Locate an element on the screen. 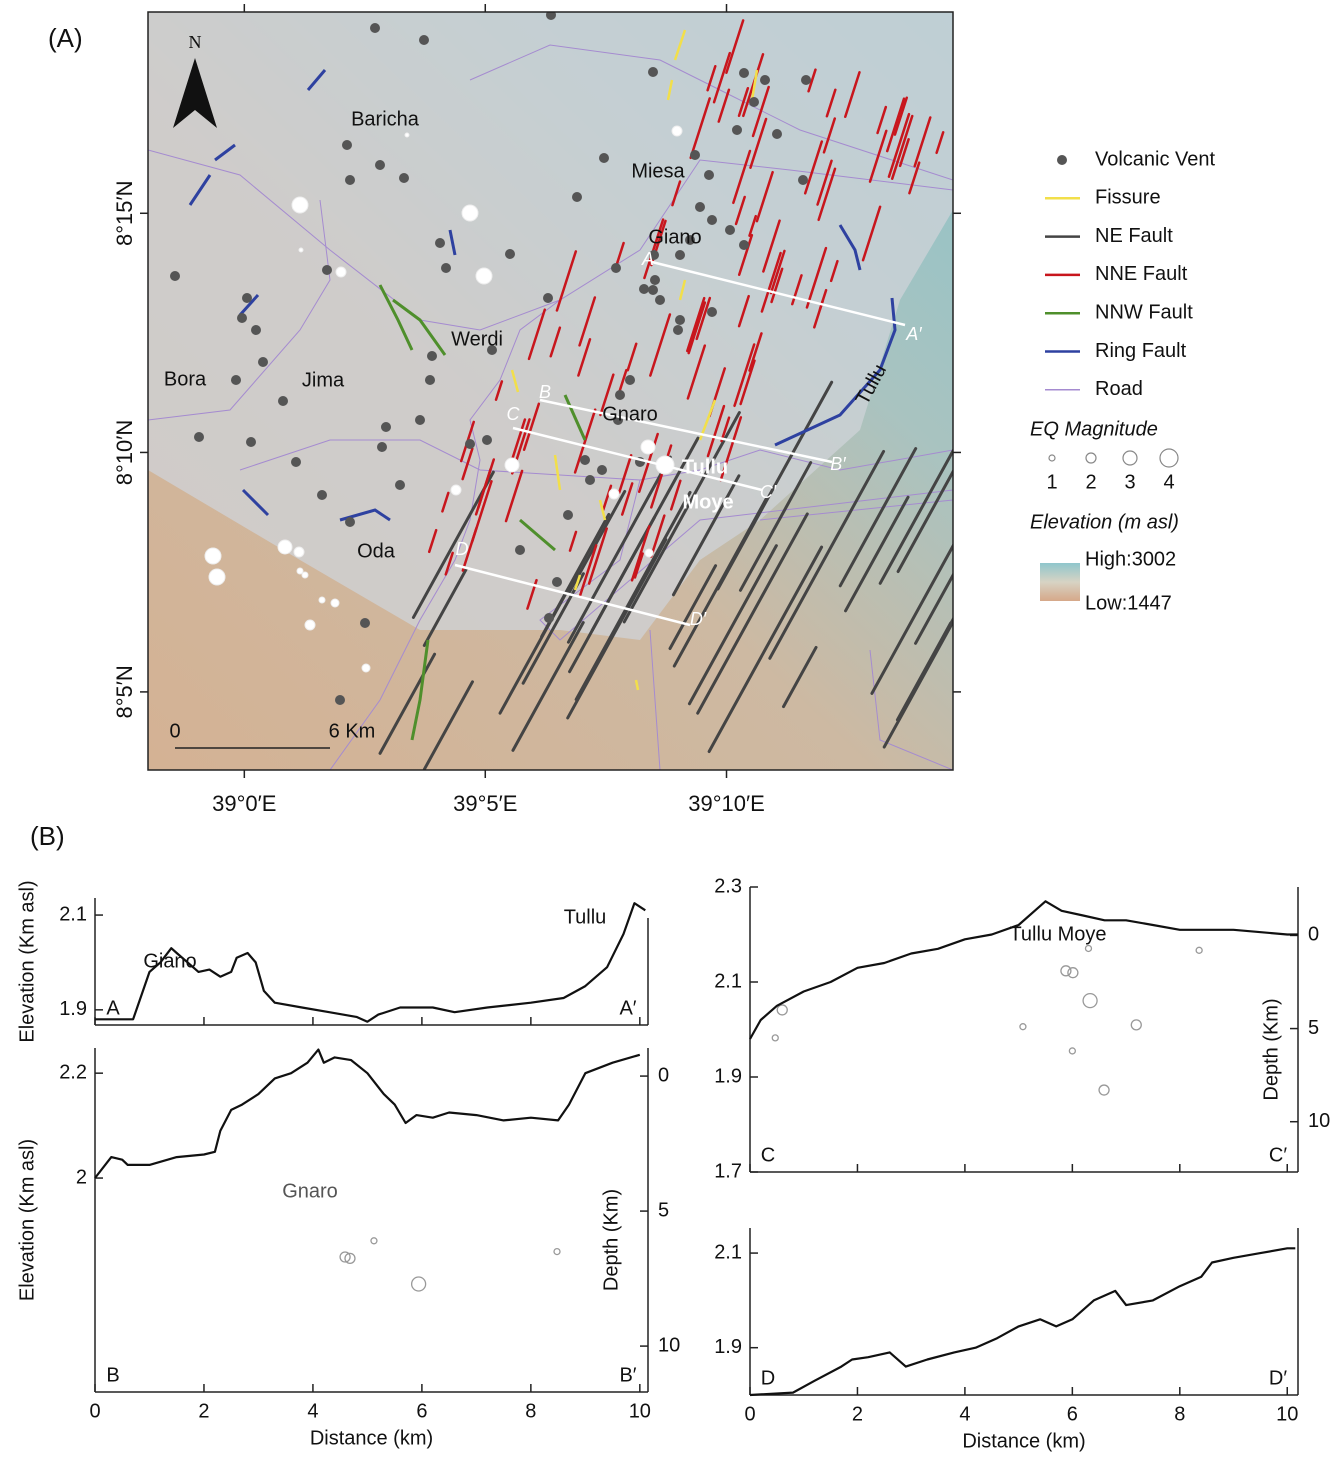 The height and width of the screenshot is (1468, 1341). legend-swatch is located at coordinates (1062, 160).